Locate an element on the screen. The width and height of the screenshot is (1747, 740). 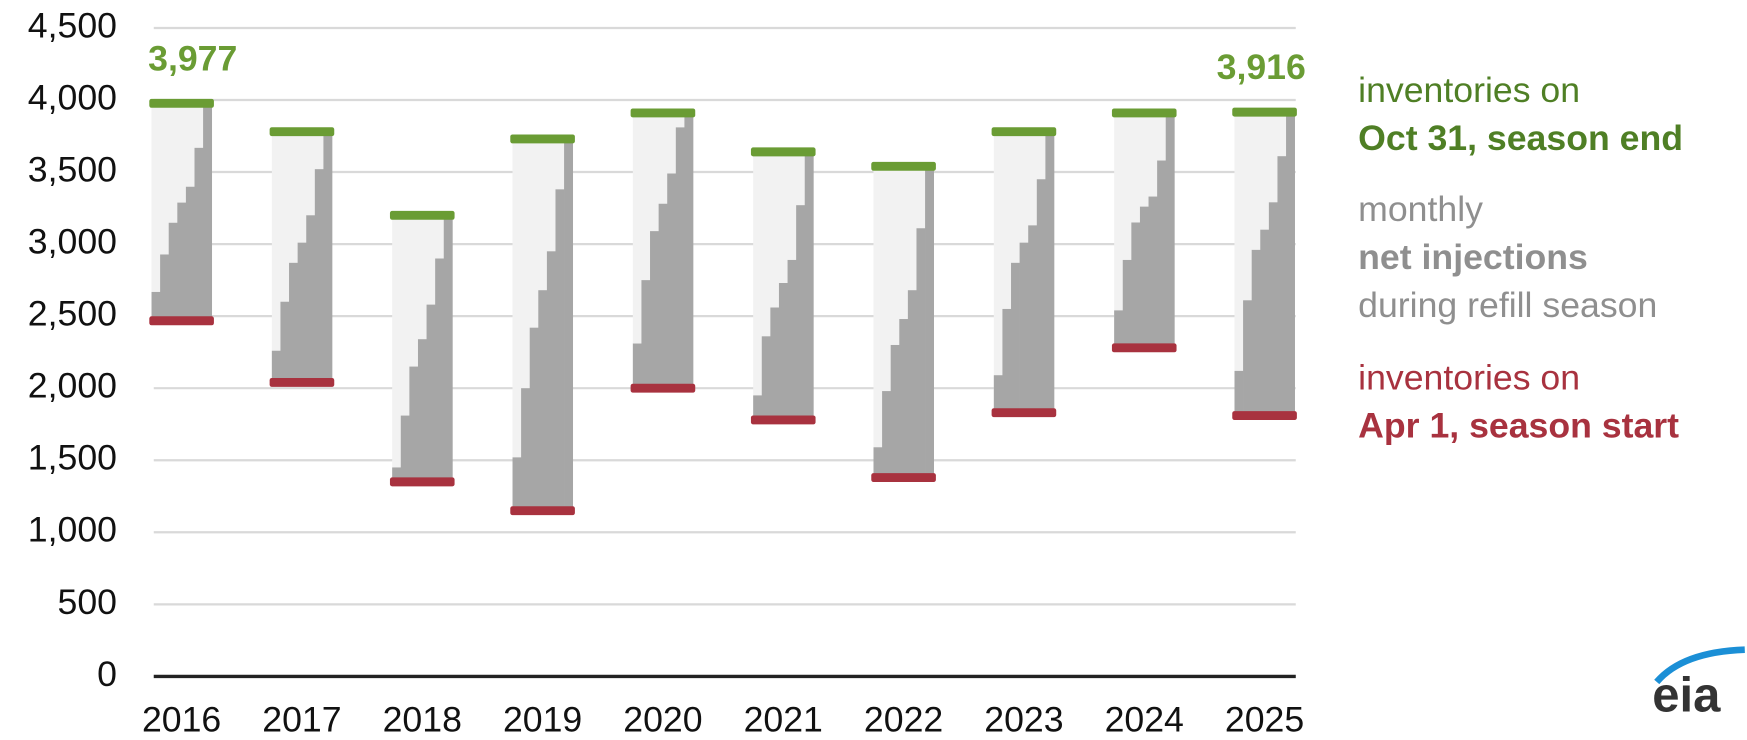
x-tick-label: 2017 is located at coordinates (301, 719).